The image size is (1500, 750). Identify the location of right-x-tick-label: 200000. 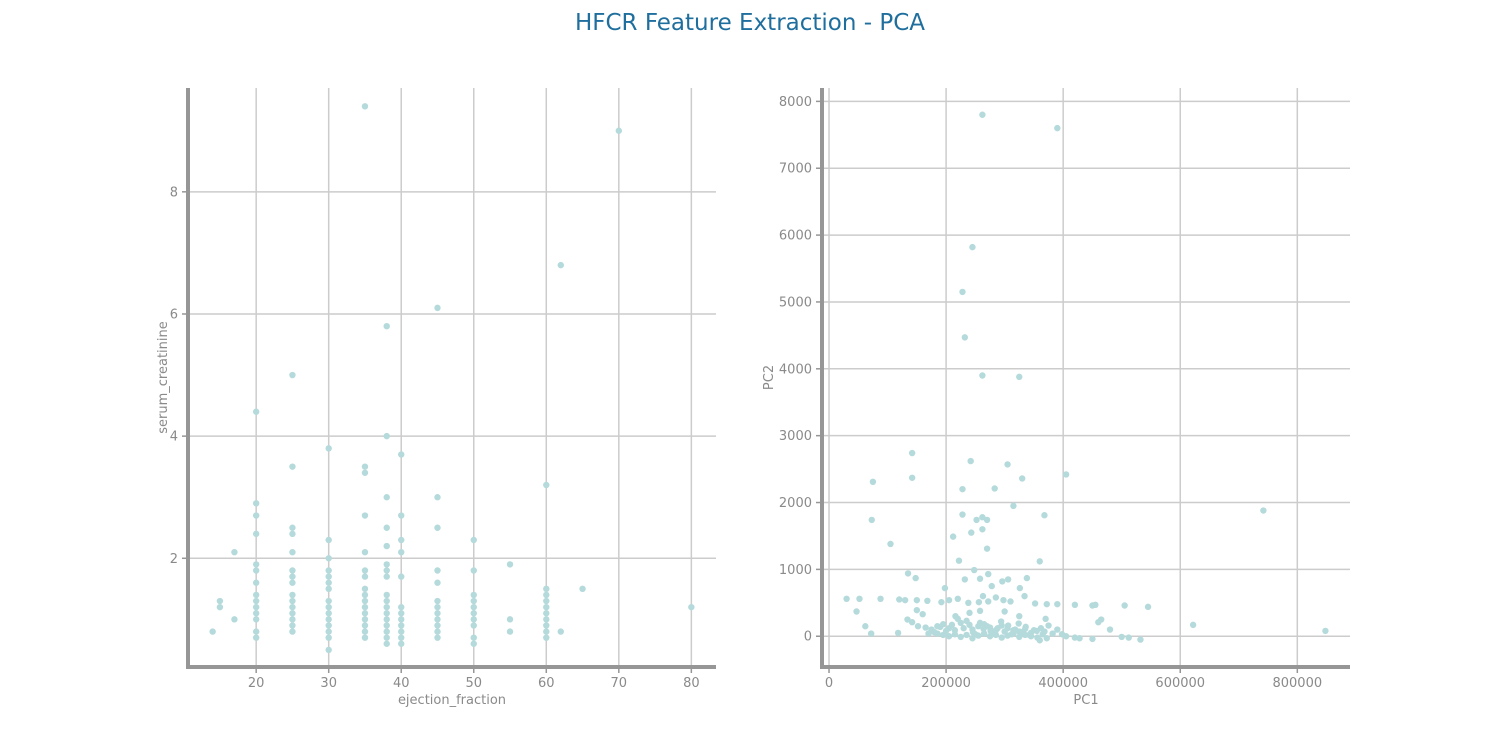
(946, 683).